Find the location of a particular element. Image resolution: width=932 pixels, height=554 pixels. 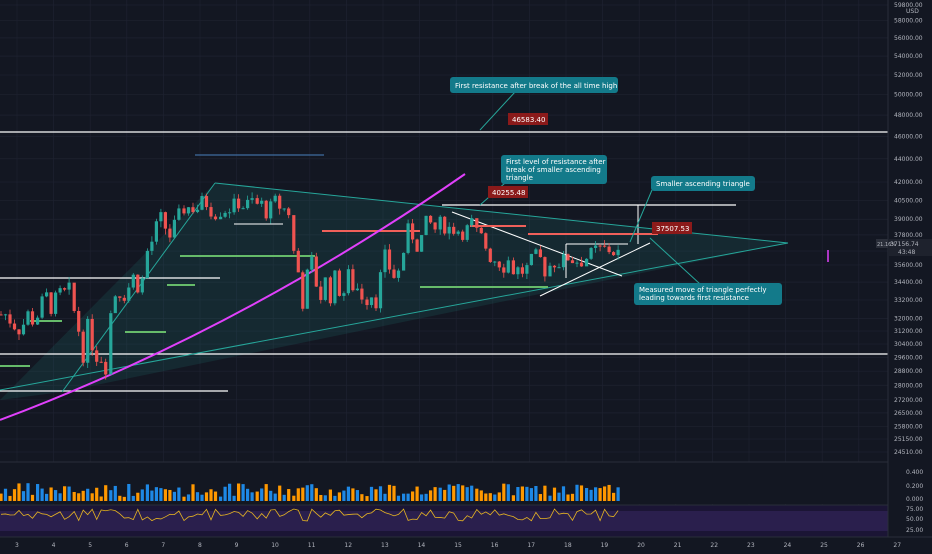

downtrend-line is located at coordinates (537, 244).